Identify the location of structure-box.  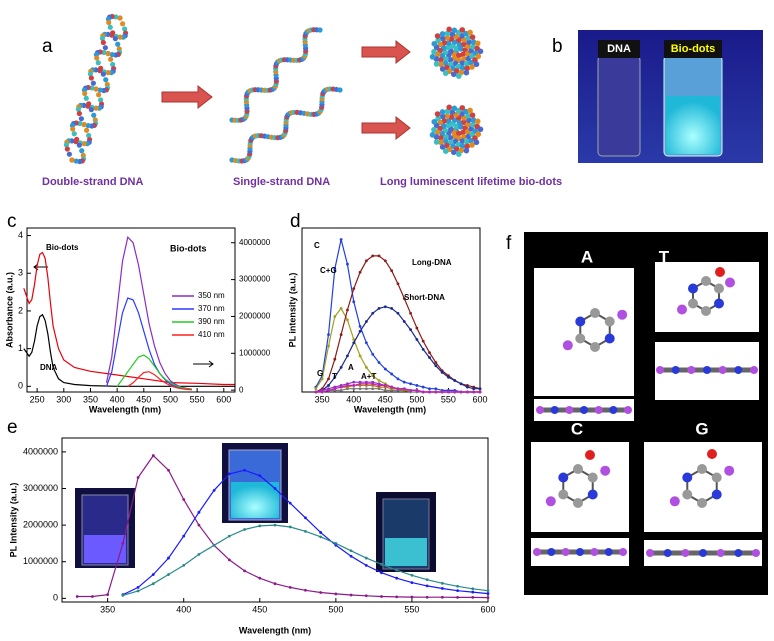
(703, 487).